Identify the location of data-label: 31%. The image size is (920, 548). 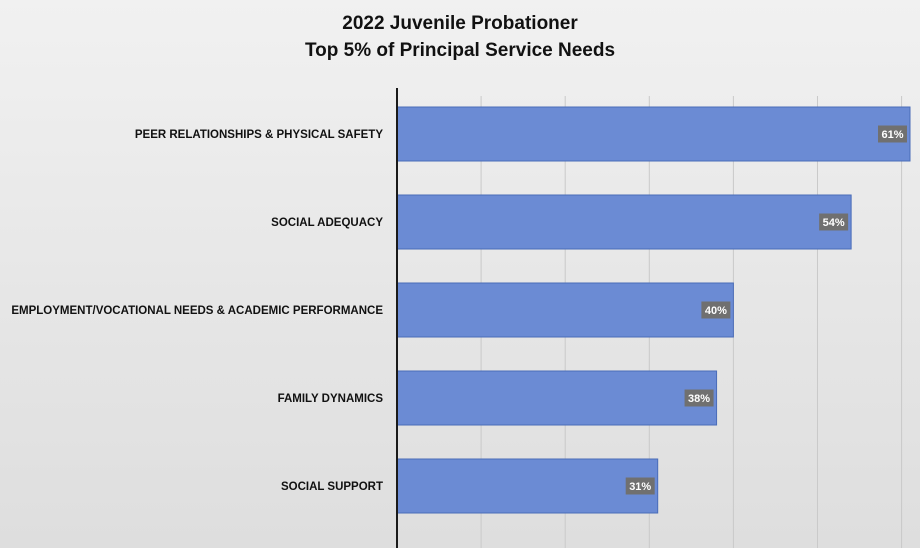
(640, 487).